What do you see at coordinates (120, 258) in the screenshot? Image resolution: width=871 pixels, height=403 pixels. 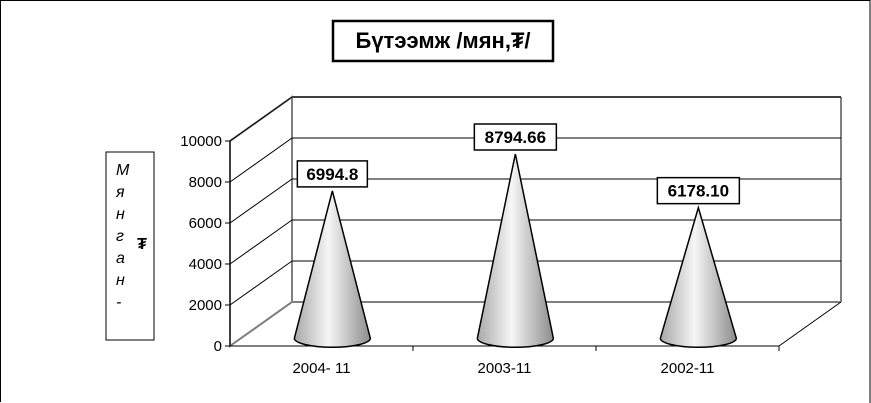 I see `y-axis-label-letter: а` at bounding box center [120, 258].